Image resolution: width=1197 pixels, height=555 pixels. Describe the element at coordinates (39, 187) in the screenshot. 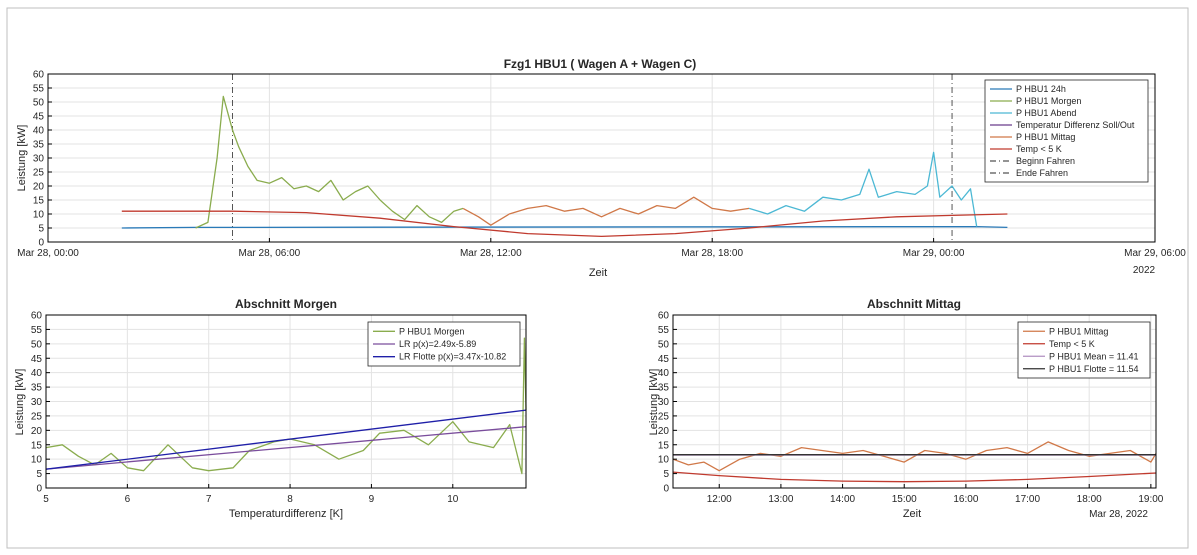

I see `y-tick-label-top: 20` at that location.